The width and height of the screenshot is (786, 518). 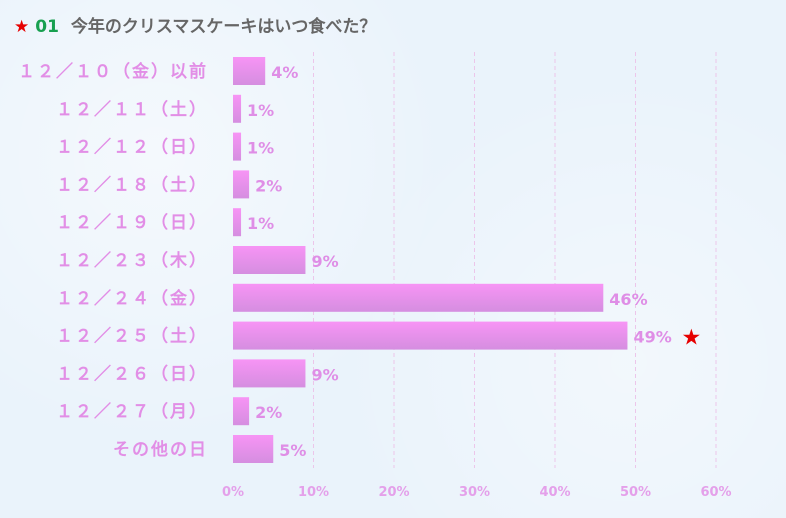 What do you see at coordinates (132, 336) in the screenshot?
I see `category-label: １２／２５（土）` at bounding box center [132, 336].